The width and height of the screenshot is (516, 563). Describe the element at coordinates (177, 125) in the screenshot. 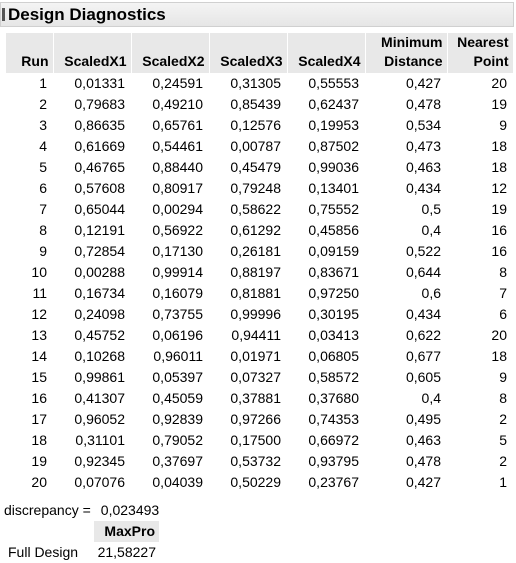

I see `scaledx2-cell: 0,65761` at that location.